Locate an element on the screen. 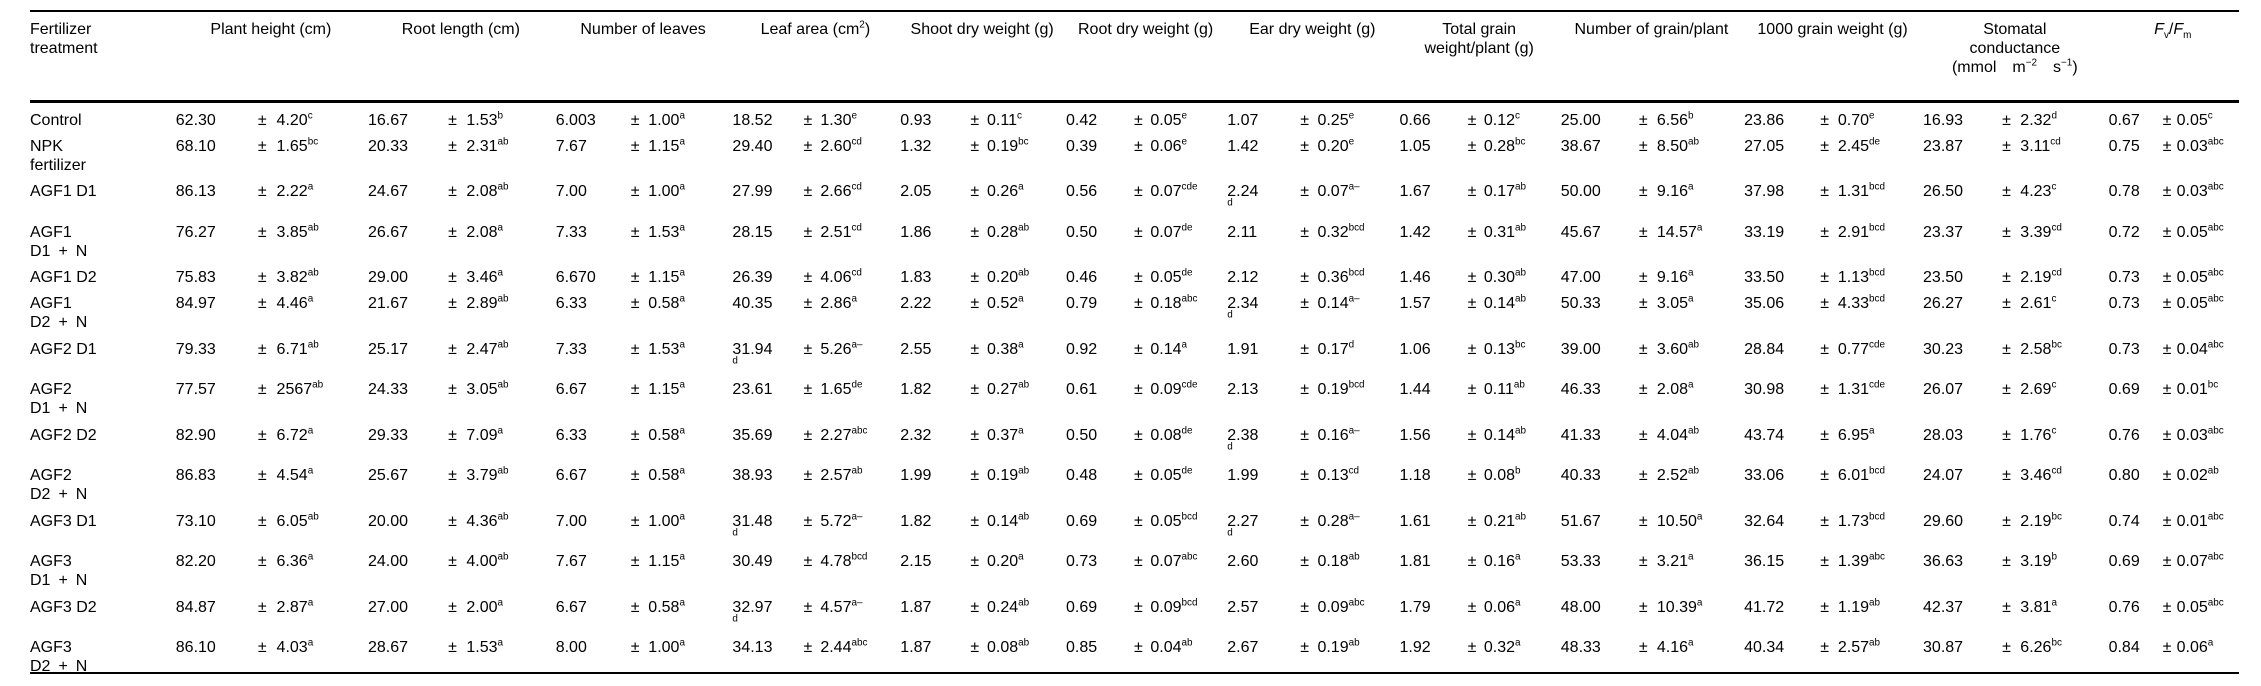  cell-content: 0.76 ±0.05abc is located at coordinates (2173, 607).